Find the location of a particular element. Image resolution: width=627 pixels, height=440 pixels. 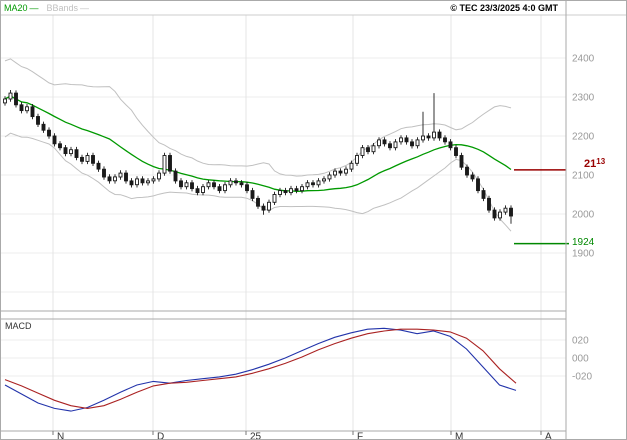

resistance-price-sup: 13 is located at coordinates (601, 161).